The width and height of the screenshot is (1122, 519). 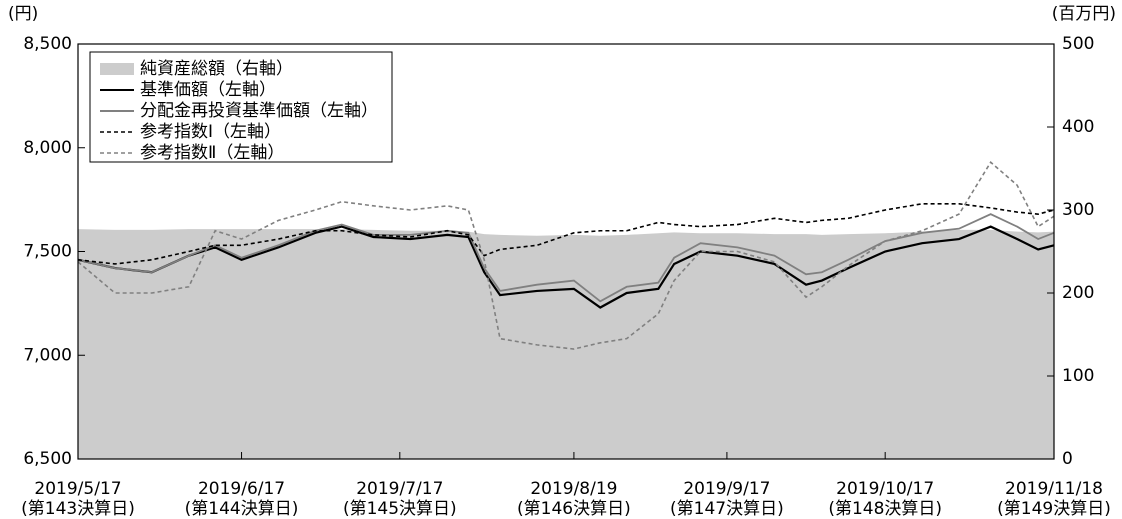 What do you see at coordinates (242, 509) in the screenshot?
I see `x-tick-label: (第144決算日)` at bounding box center [242, 509].